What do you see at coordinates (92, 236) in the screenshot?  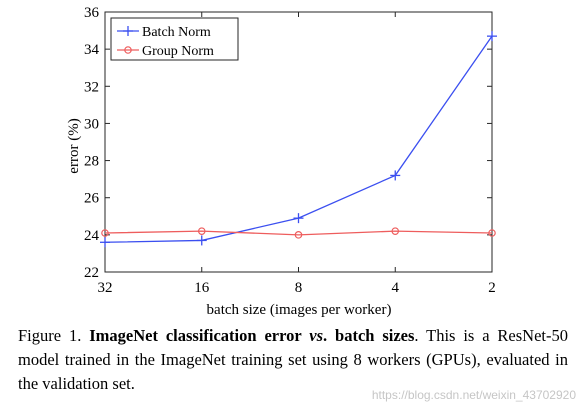 I see `y-tick-label: 24` at bounding box center [92, 236].